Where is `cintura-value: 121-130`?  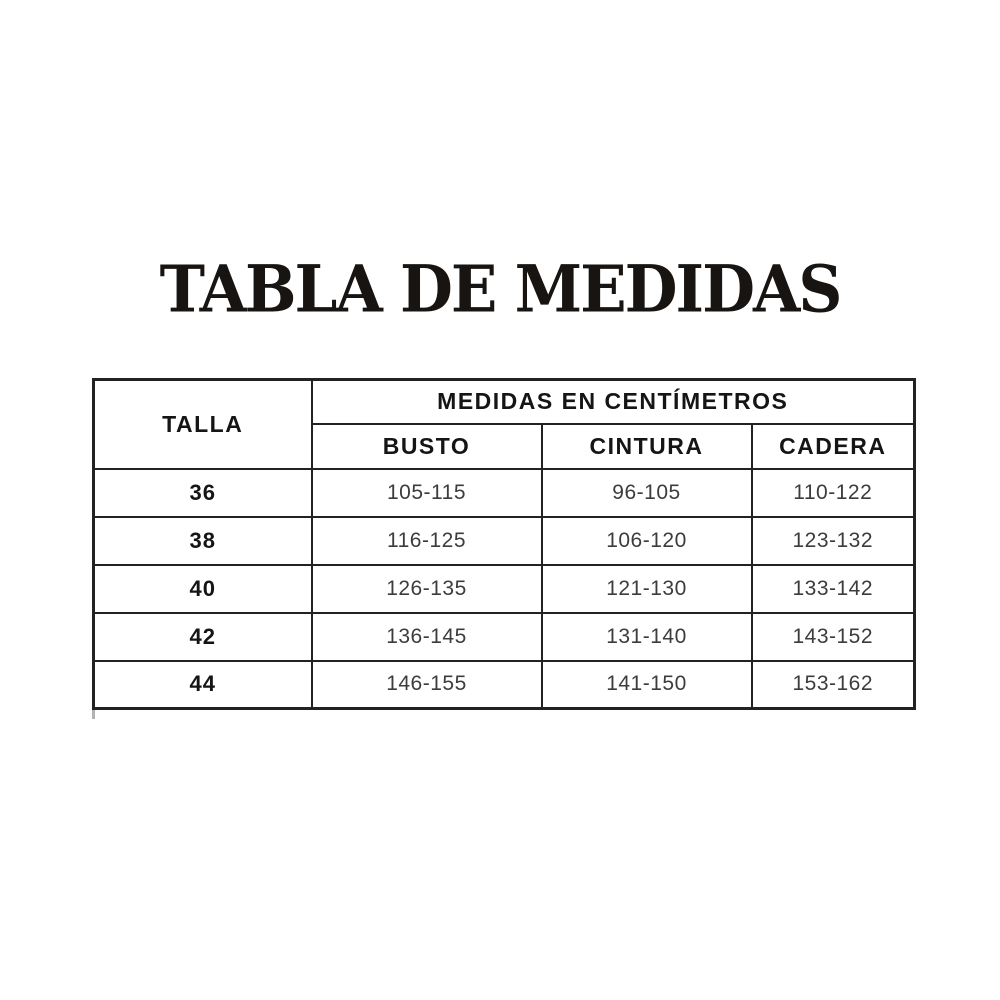 cintura-value: 121-130 is located at coordinates (646, 588).